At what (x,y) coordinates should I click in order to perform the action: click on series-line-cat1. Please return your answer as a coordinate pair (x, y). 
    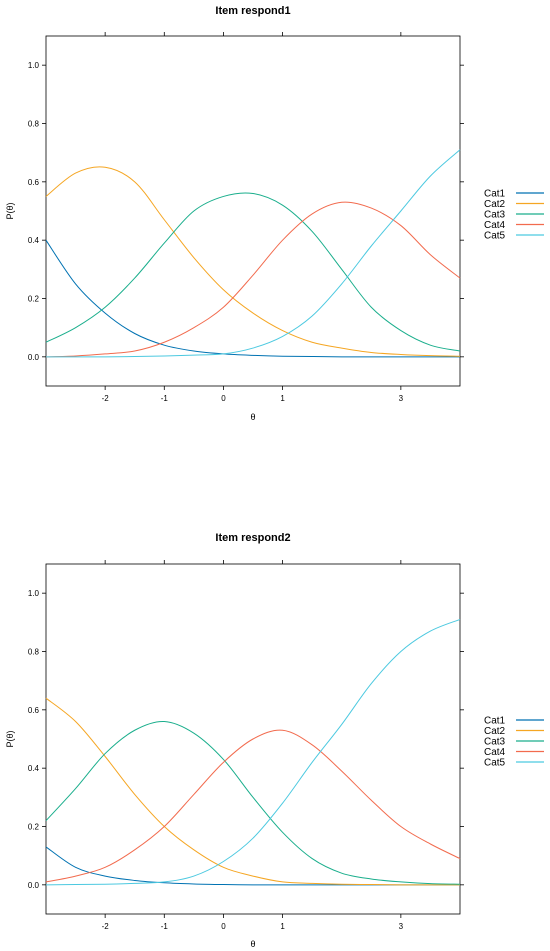
    Looking at the image, I should click on (252, 298).